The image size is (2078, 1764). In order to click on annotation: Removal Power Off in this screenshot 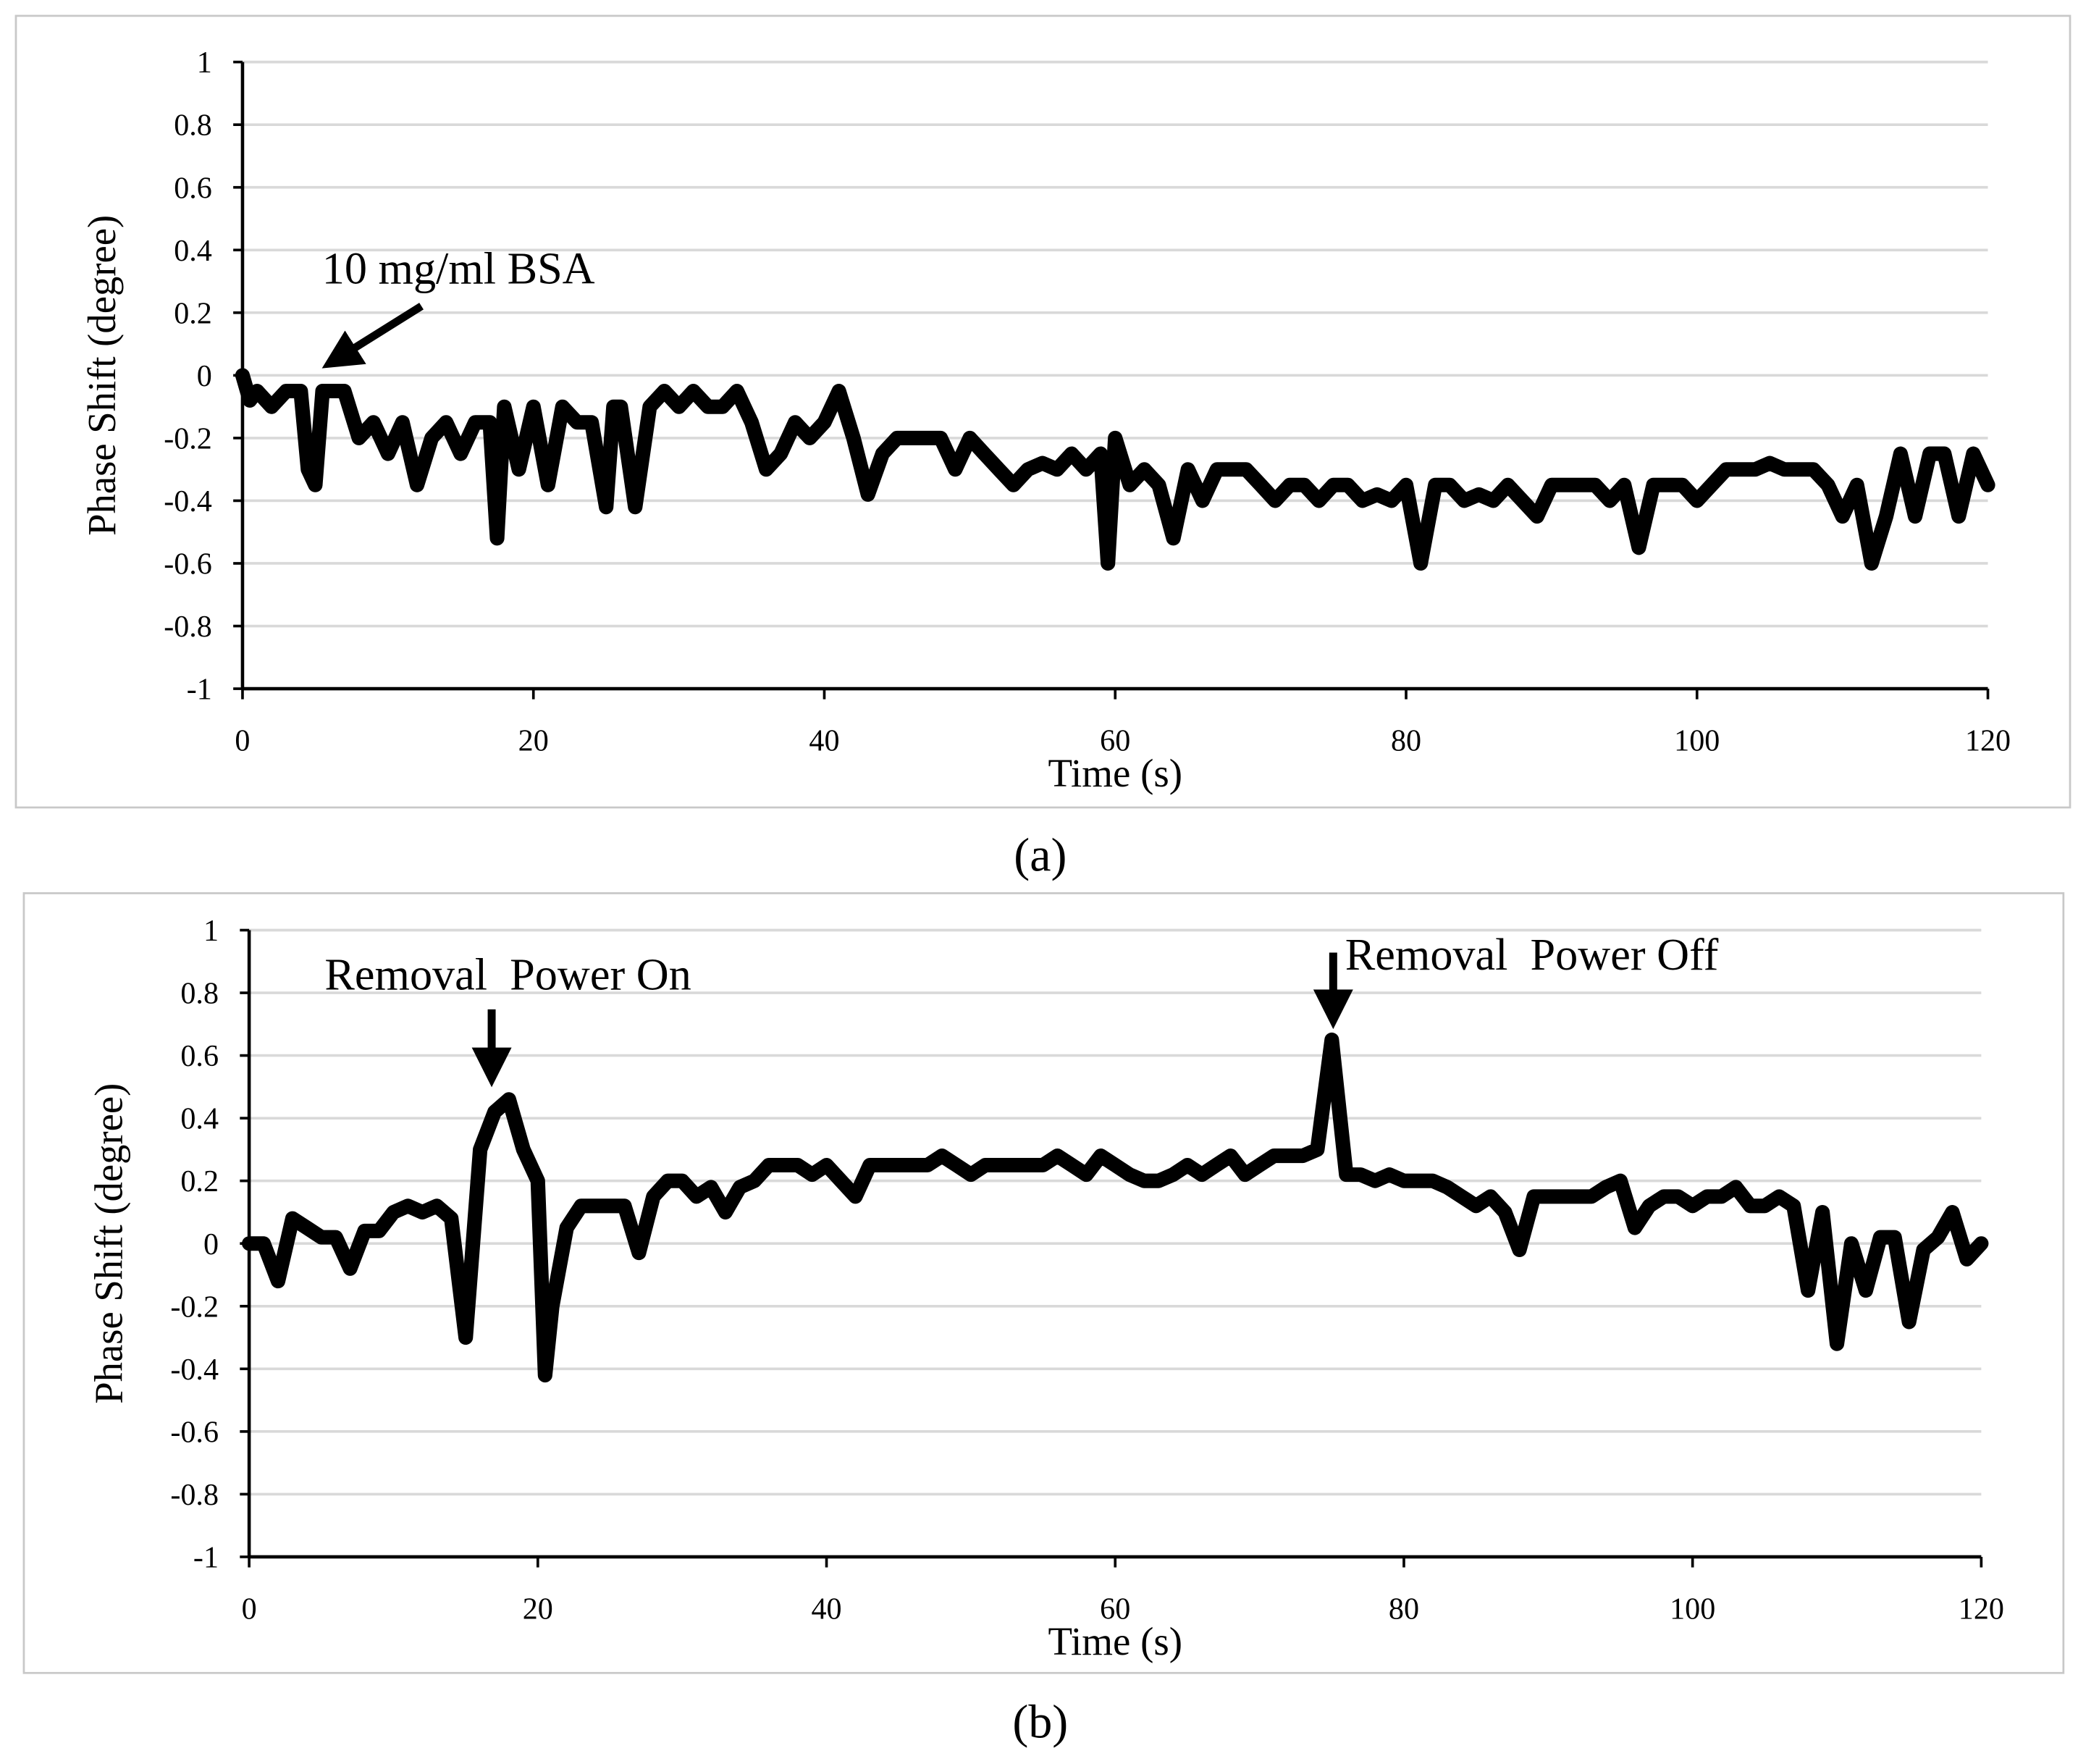, I will do `click(1532, 955)`.